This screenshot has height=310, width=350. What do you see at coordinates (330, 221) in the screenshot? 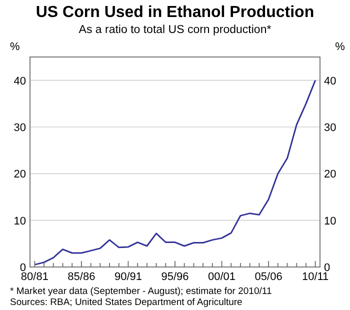
I see `y2-tick-label: 10` at bounding box center [330, 221].